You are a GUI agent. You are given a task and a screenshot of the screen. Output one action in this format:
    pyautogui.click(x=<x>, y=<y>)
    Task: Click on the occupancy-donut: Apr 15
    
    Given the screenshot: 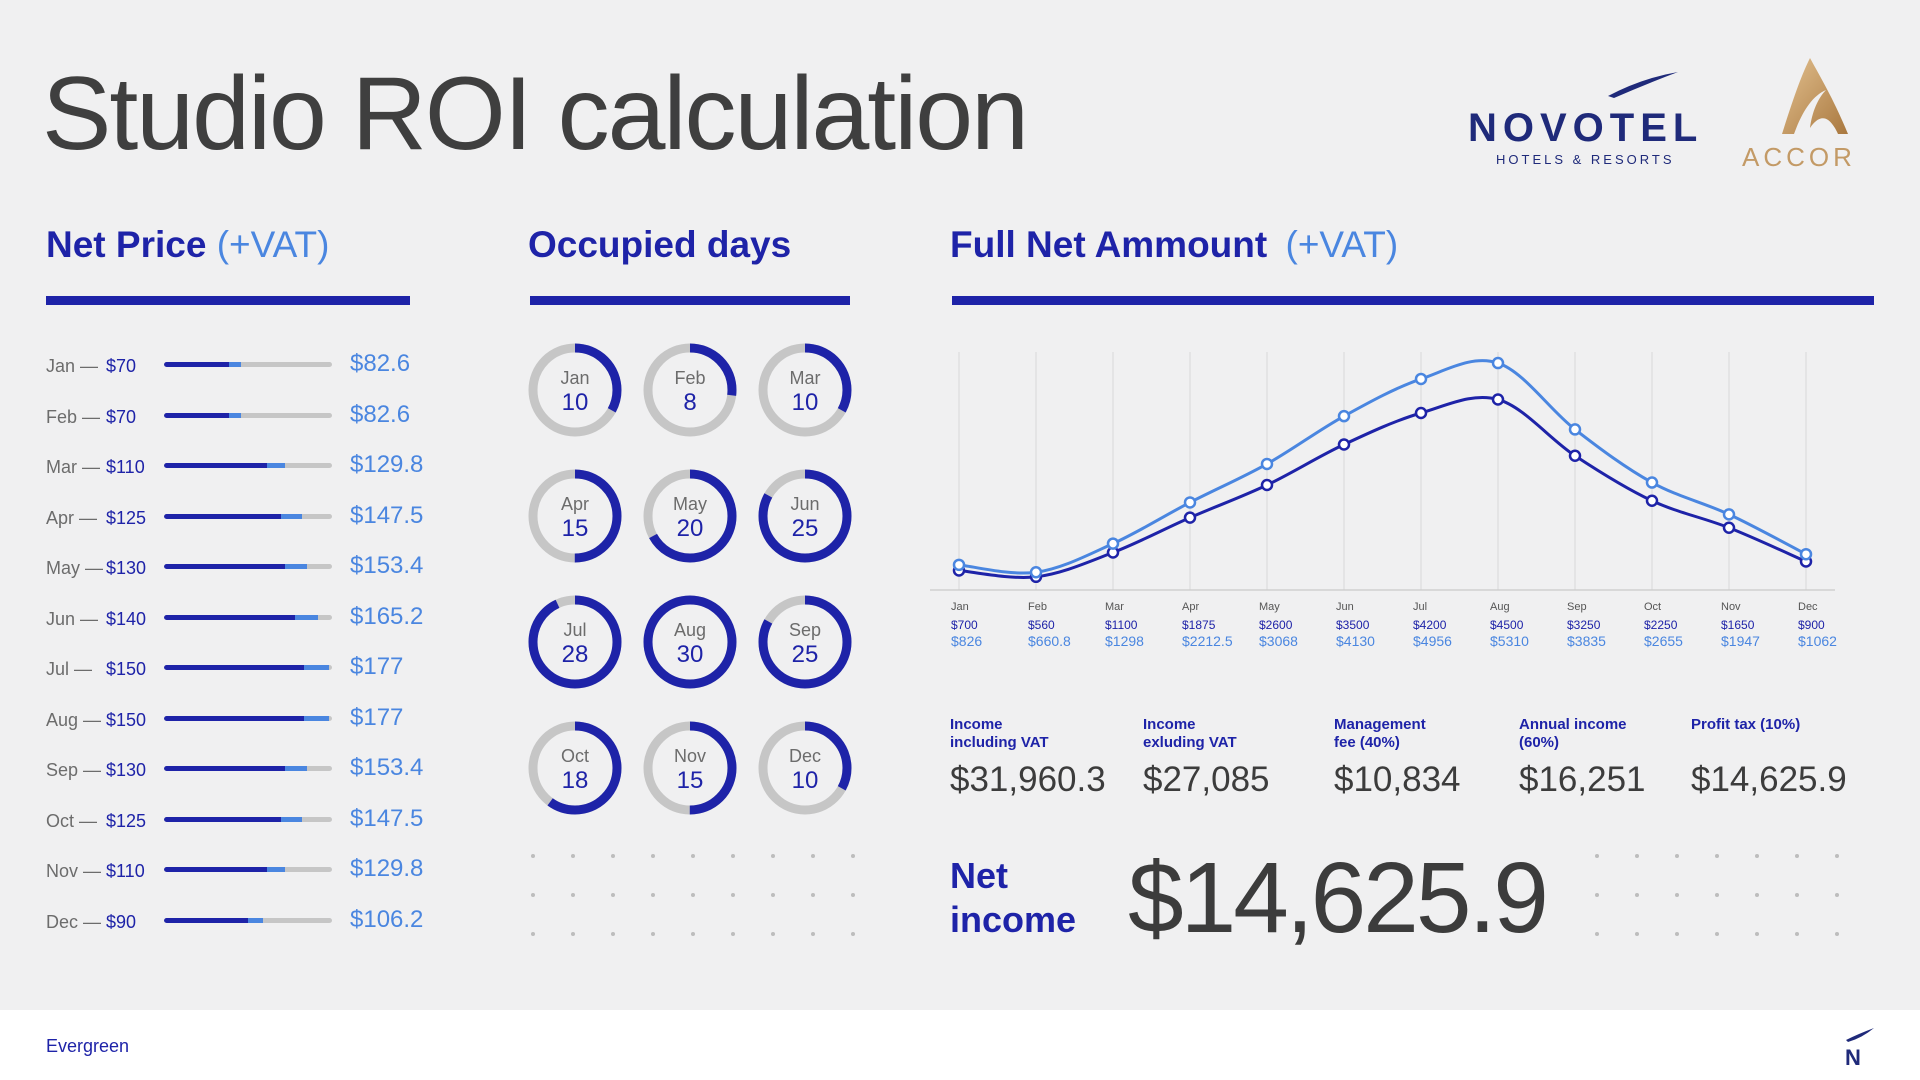 What is the action you would take?
    pyautogui.click(x=575, y=516)
    